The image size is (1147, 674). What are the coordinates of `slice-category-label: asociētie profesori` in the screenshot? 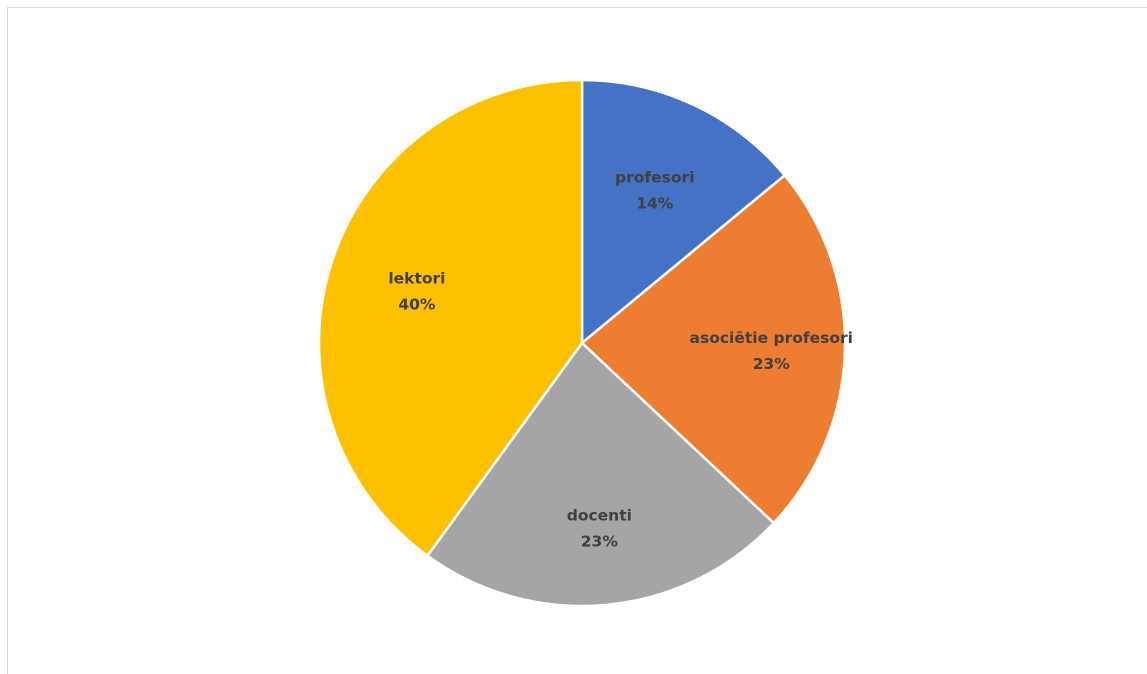 It's located at (771, 338).